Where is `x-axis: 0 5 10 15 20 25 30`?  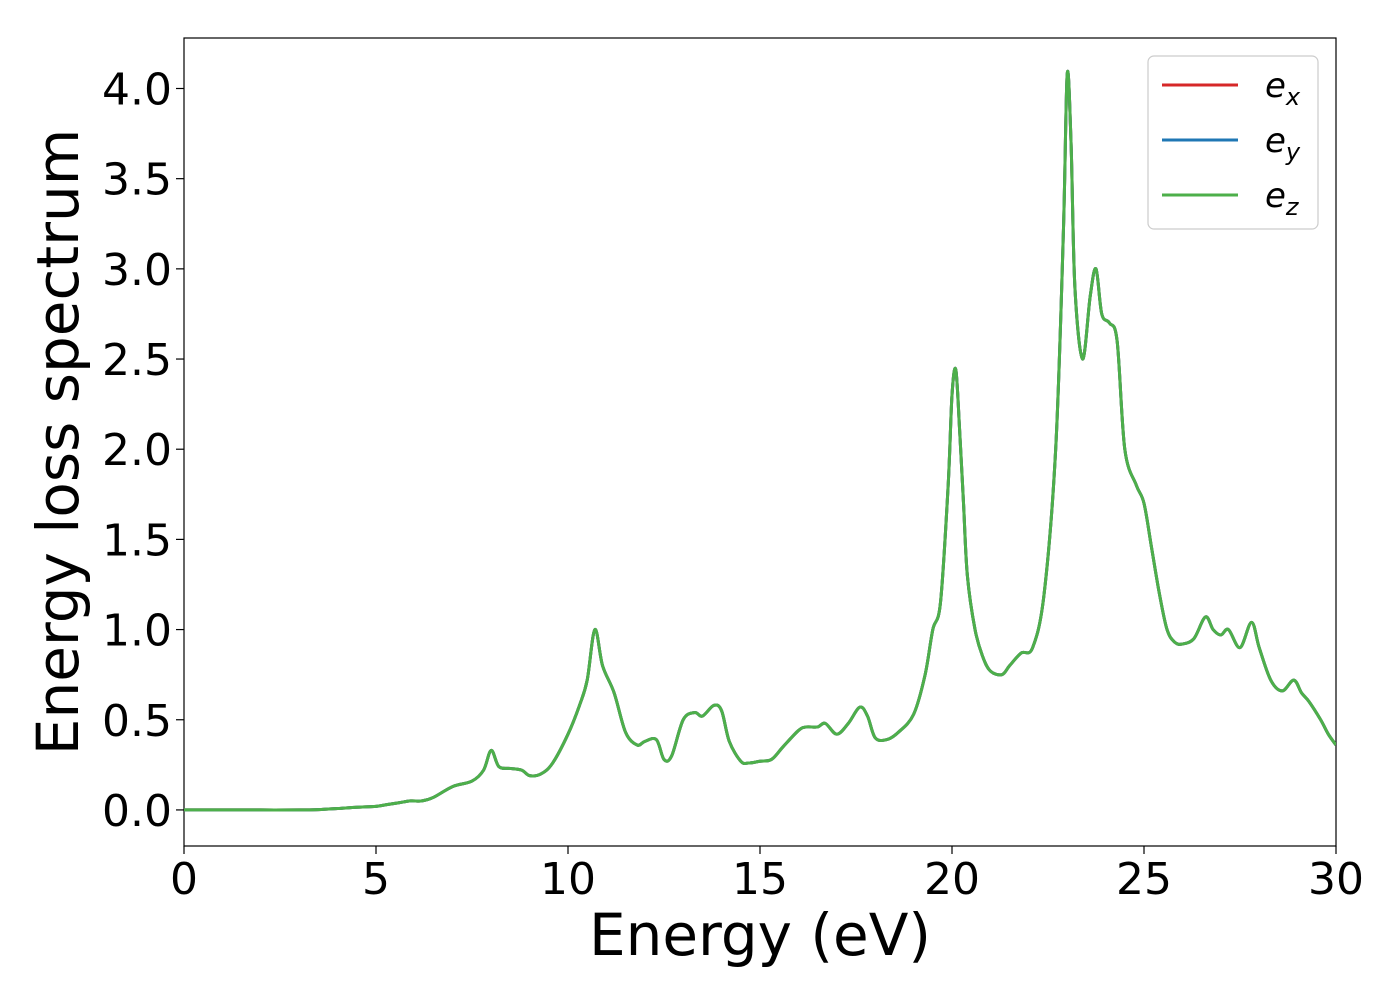
x-axis: 0 5 10 15 20 25 30 is located at coordinates (767, 875).